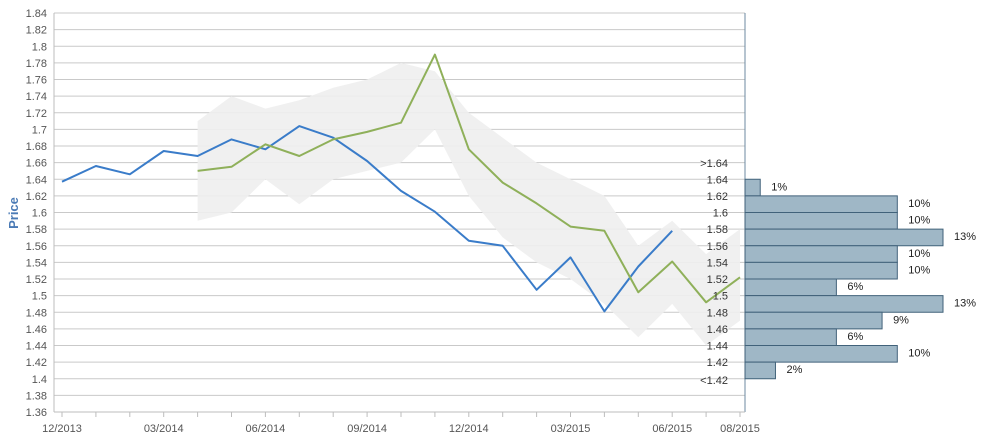  Describe the element at coordinates (36, 330) in the screenshot. I see `y-tick-label: 1.46` at that location.